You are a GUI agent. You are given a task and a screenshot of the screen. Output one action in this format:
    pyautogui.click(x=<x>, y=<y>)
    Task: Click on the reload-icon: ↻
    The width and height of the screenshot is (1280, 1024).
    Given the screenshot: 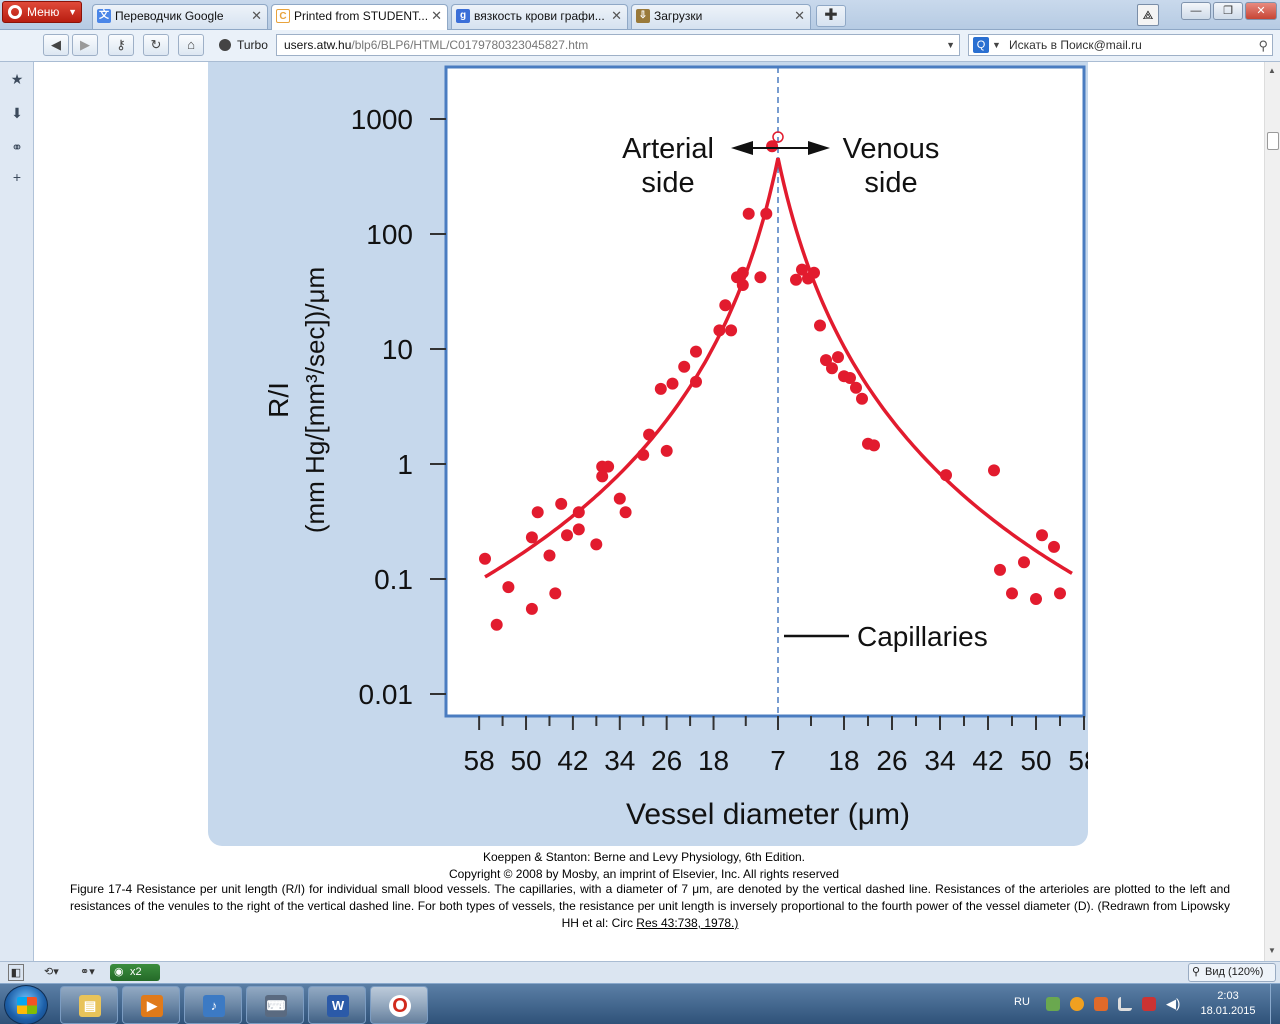 What is the action you would take?
    pyautogui.click(x=156, y=44)
    